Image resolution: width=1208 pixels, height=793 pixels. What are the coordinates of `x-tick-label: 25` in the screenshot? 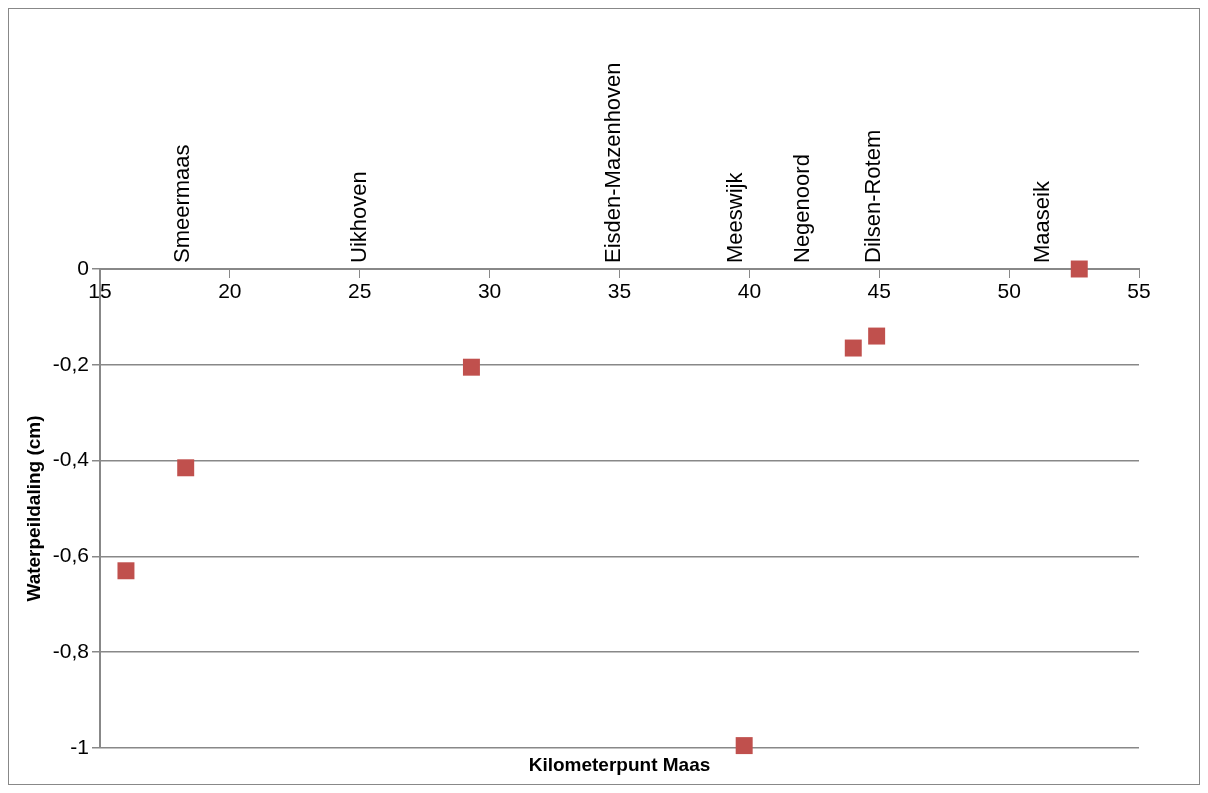 It's located at (360, 291).